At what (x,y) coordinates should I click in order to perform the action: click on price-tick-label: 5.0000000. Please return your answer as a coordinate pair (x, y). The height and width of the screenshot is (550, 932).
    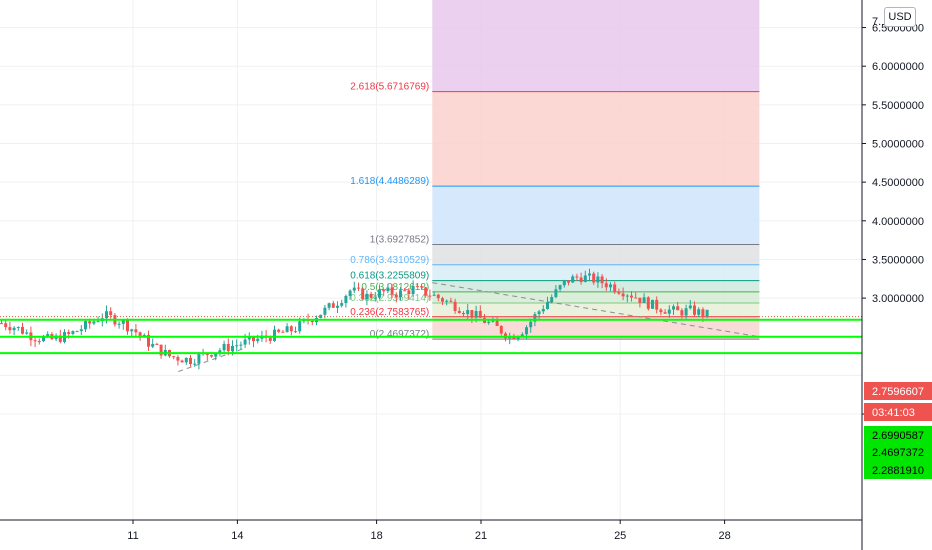
    Looking at the image, I should click on (898, 145).